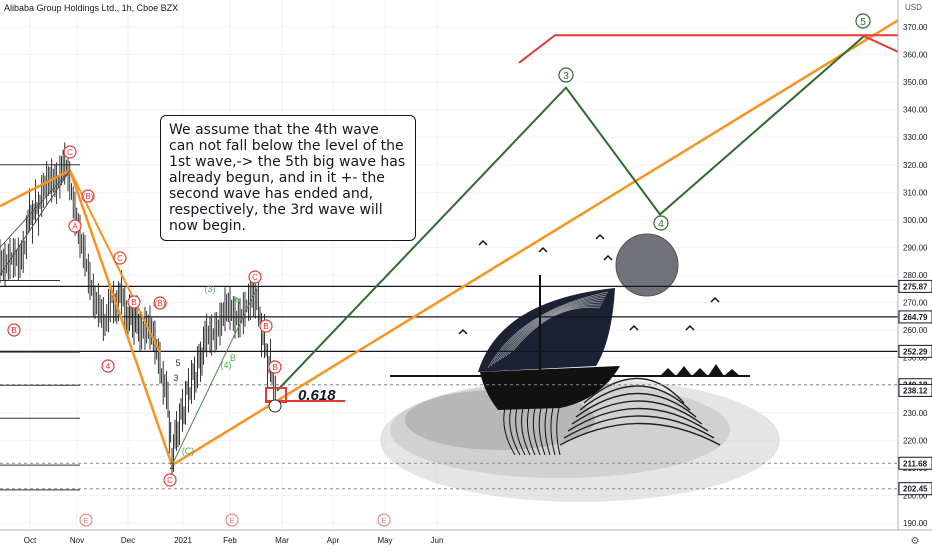 The height and width of the screenshot is (555, 932). What do you see at coordinates (915, 303) in the screenshot?
I see `price-tick-label: 270.00` at bounding box center [915, 303].